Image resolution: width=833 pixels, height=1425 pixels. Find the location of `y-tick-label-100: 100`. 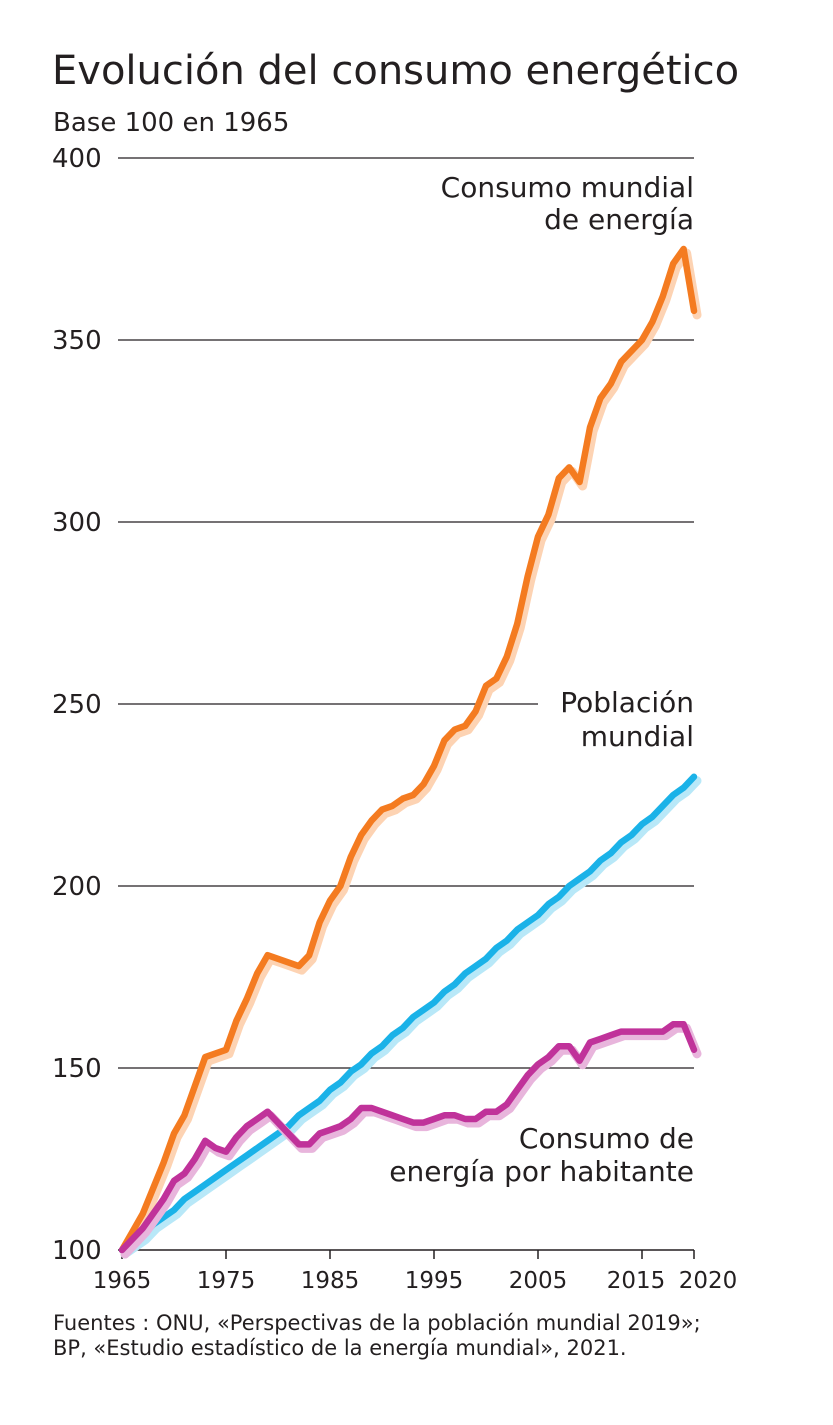

y-tick-label-100: 100 is located at coordinates (77, 1251).